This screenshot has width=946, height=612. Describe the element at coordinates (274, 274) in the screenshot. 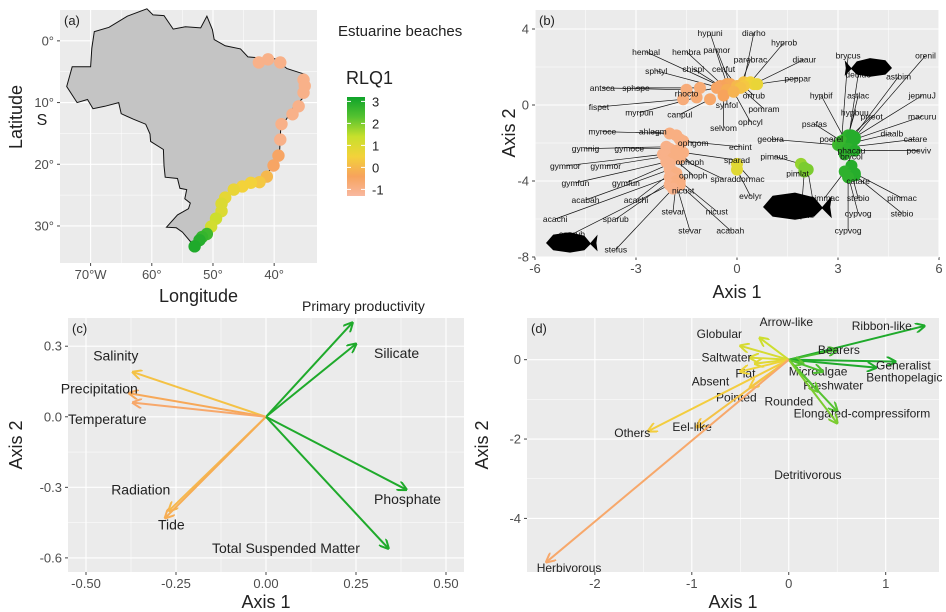

I see `x-tick-label: 40°` at that location.